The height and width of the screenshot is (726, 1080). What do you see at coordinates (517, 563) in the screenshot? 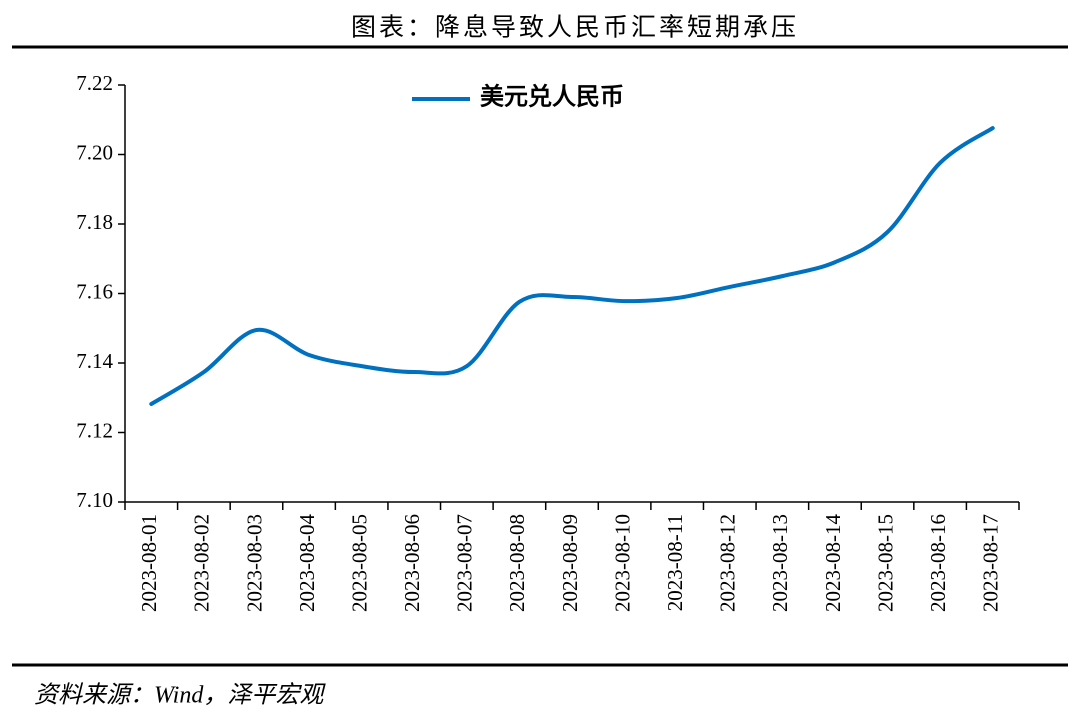
I see `x-tick-label: 2023-08-08` at bounding box center [517, 563].